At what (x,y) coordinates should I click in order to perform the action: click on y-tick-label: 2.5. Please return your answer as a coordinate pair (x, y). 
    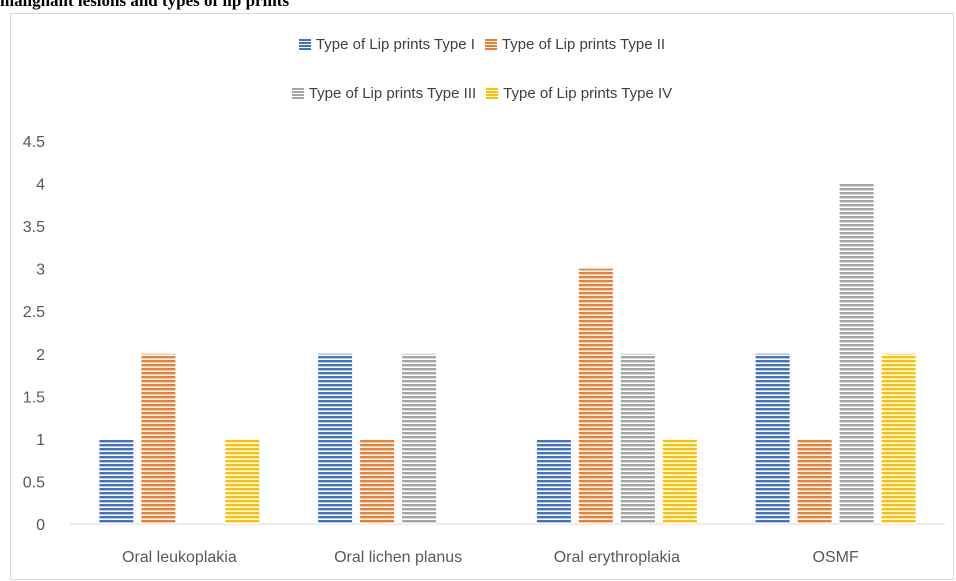
    Looking at the image, I should click on (34, 312).